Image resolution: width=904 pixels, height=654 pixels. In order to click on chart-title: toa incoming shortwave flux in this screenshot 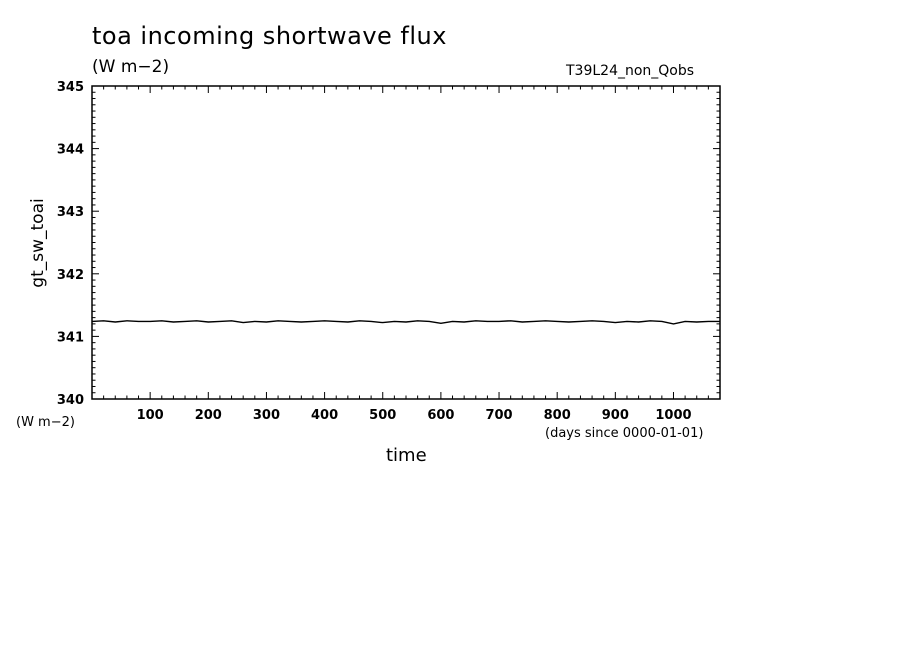, I will do `click(269, 36)`.